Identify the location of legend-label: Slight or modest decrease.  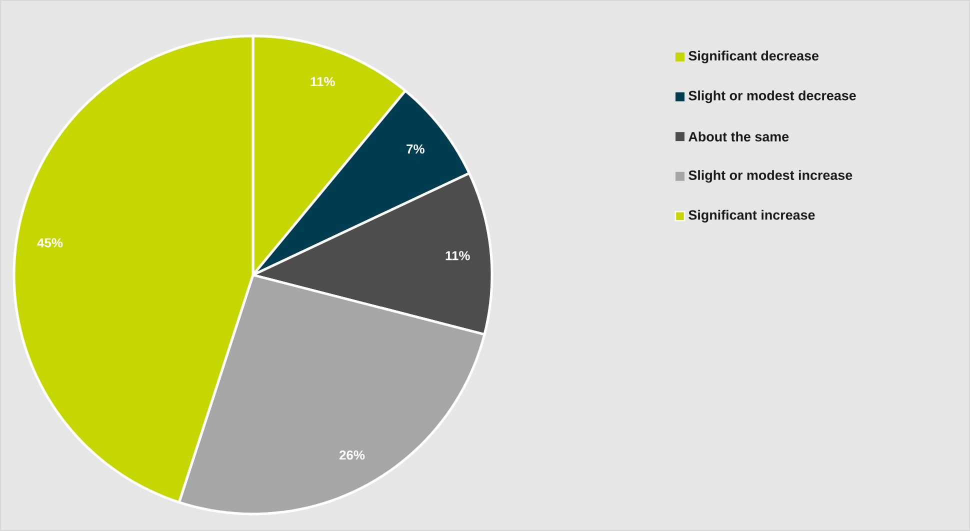
(772, 97).